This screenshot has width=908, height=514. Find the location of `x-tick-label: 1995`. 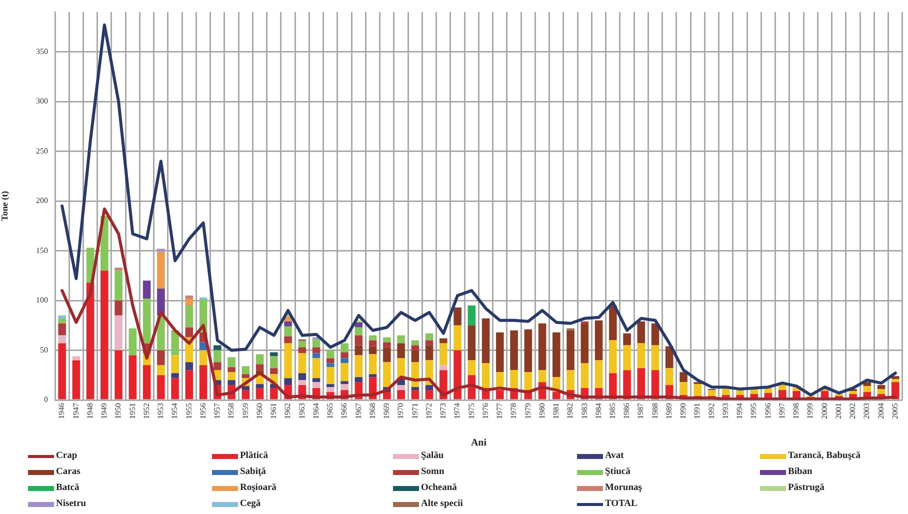

x-tick-label: 1995 is located at coordinates (753, 411).